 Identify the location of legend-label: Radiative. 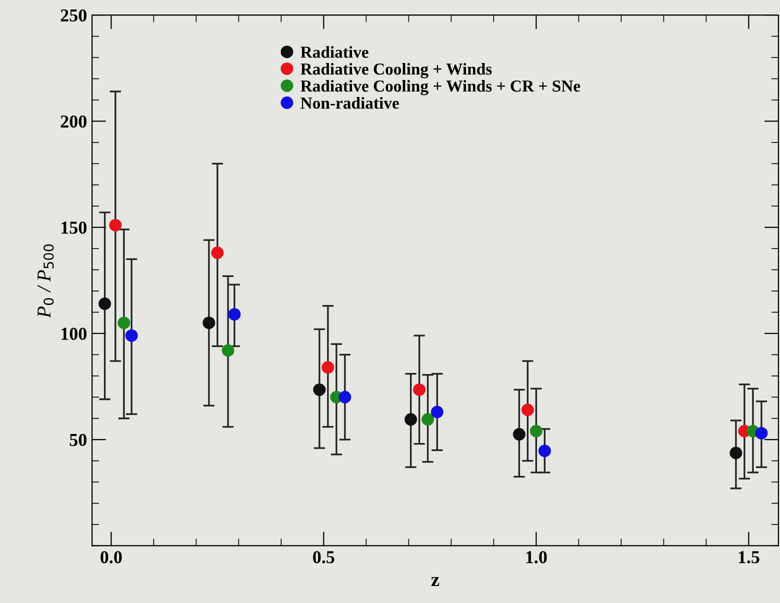
(334, 52).